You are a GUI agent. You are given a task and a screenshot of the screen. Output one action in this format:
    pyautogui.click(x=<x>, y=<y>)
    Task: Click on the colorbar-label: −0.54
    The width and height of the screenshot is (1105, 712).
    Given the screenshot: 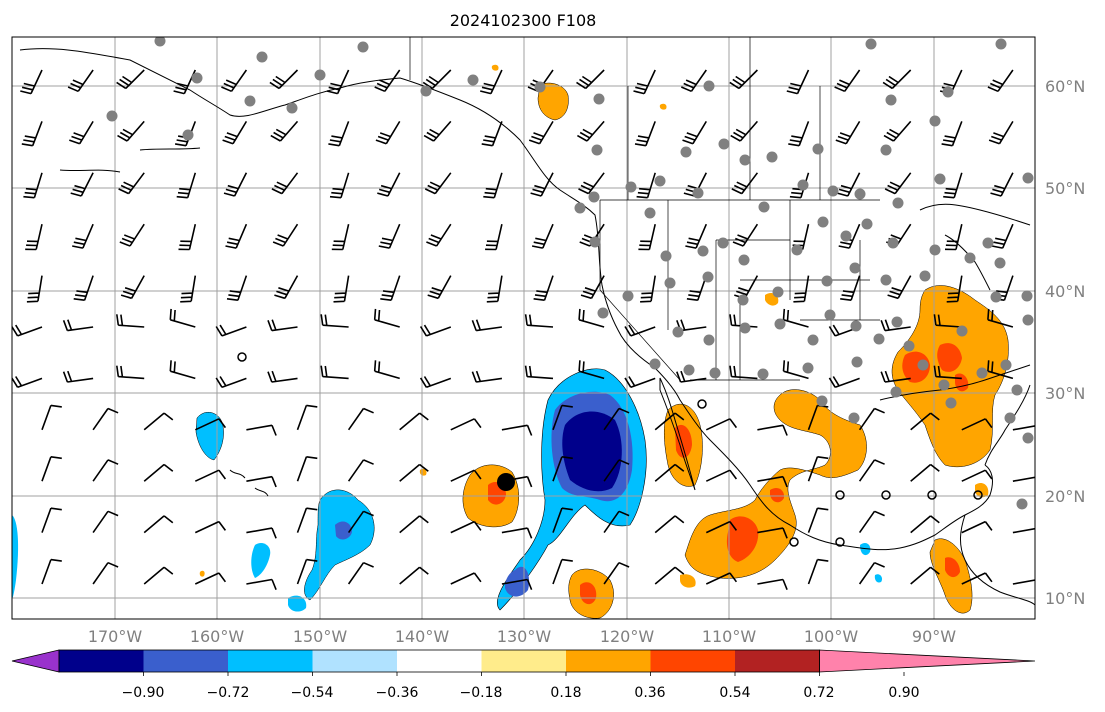 What is the action you would take?
    pyautogui.click(x=312, y=693)
    